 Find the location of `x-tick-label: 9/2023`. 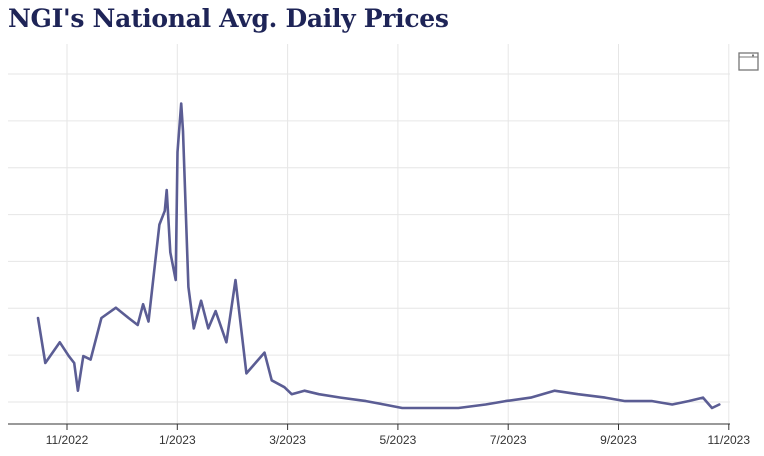

x-tick-label: 9/2023 is located at coordinates (618, 440).